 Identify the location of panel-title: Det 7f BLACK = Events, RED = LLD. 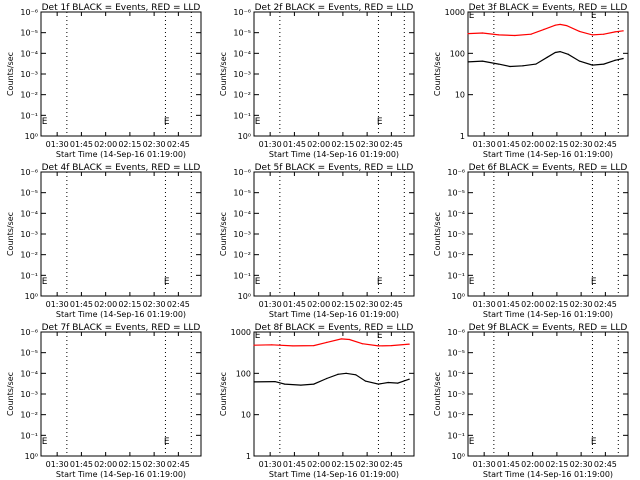
(121, 328).